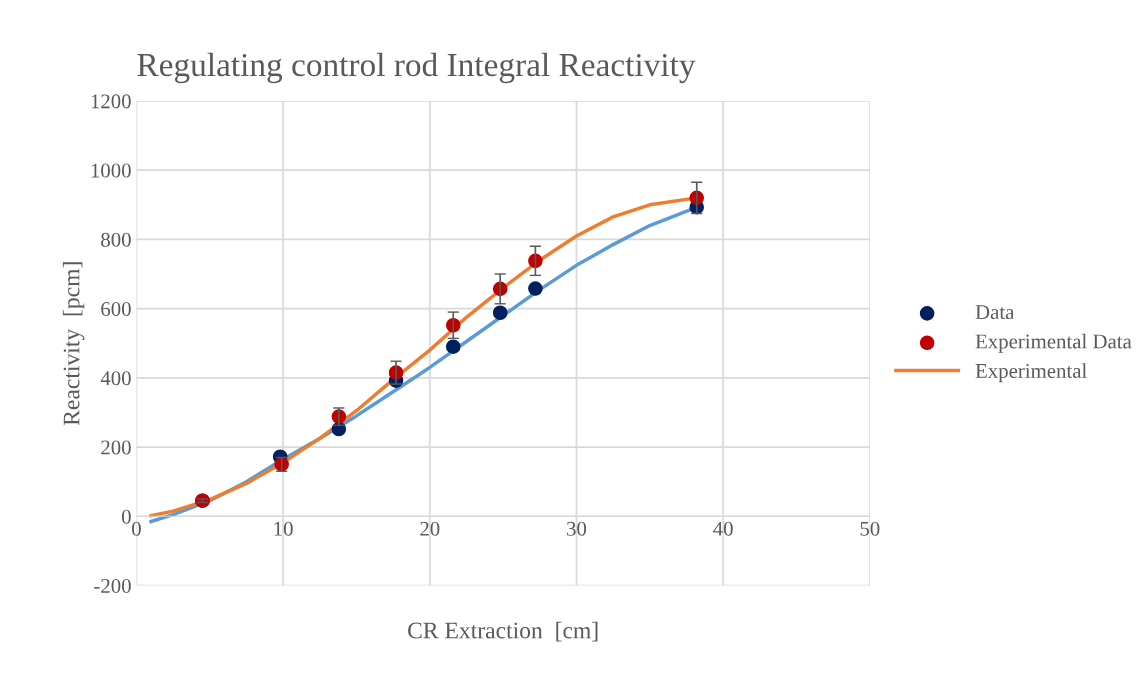 The width and height of the screenshot is (1137, 673). I want to click on y-axis-title: Reactivity [pcm], so click(73, 344).